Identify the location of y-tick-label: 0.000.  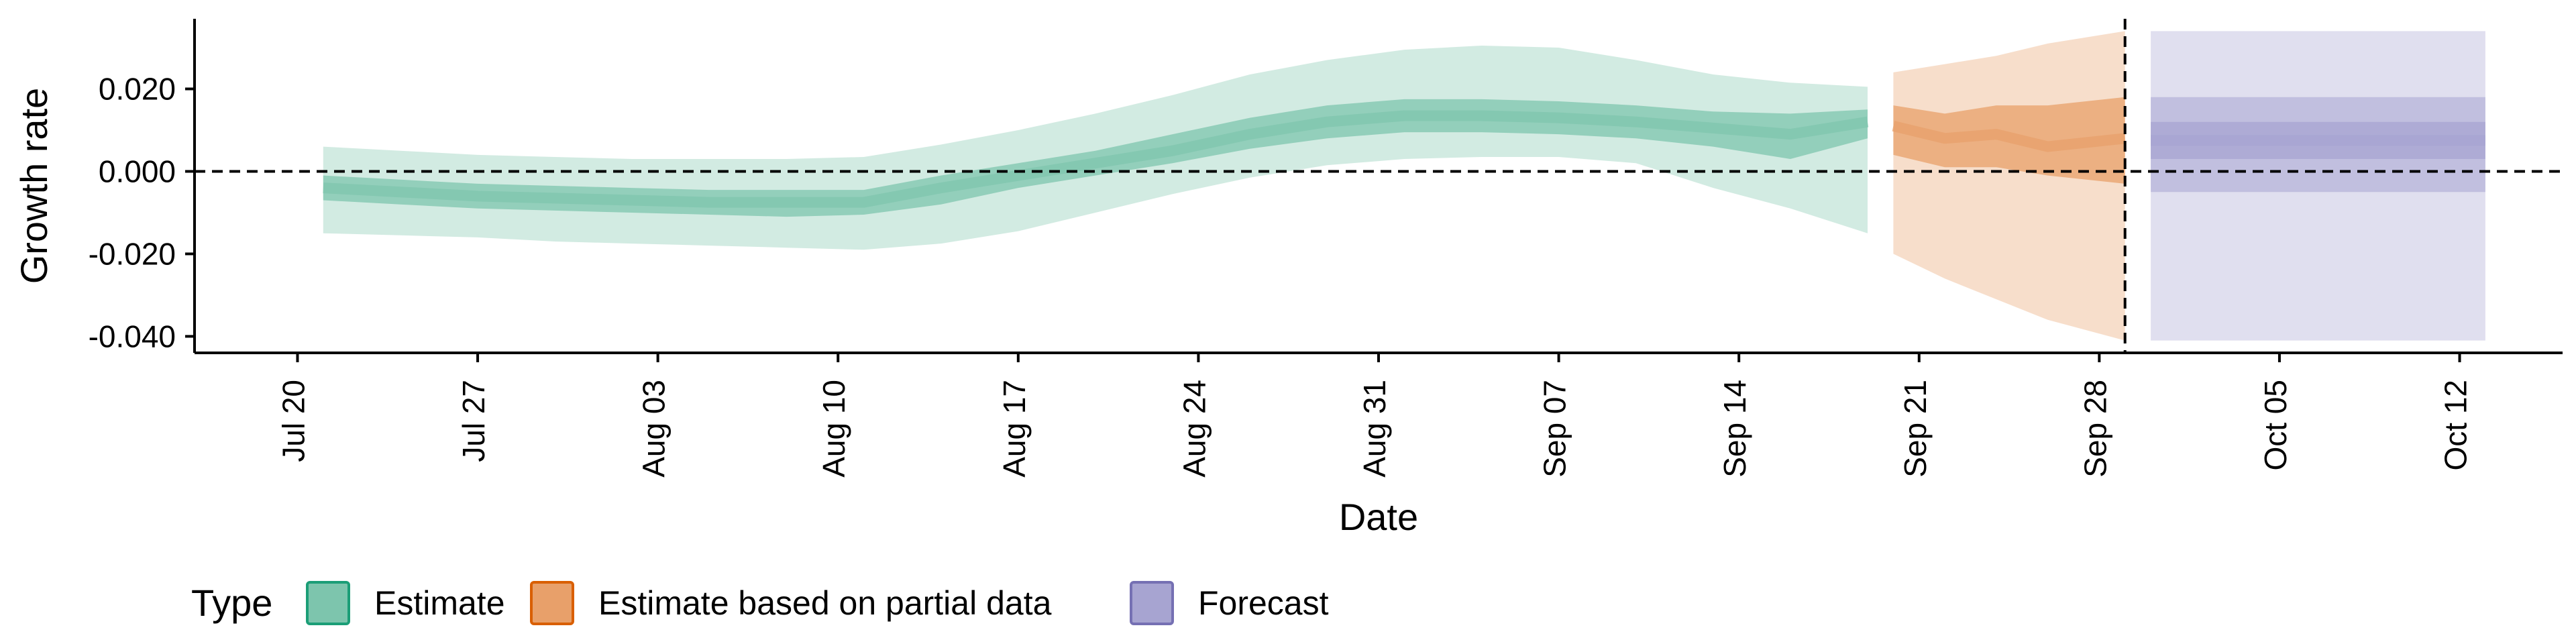
(137, 171).